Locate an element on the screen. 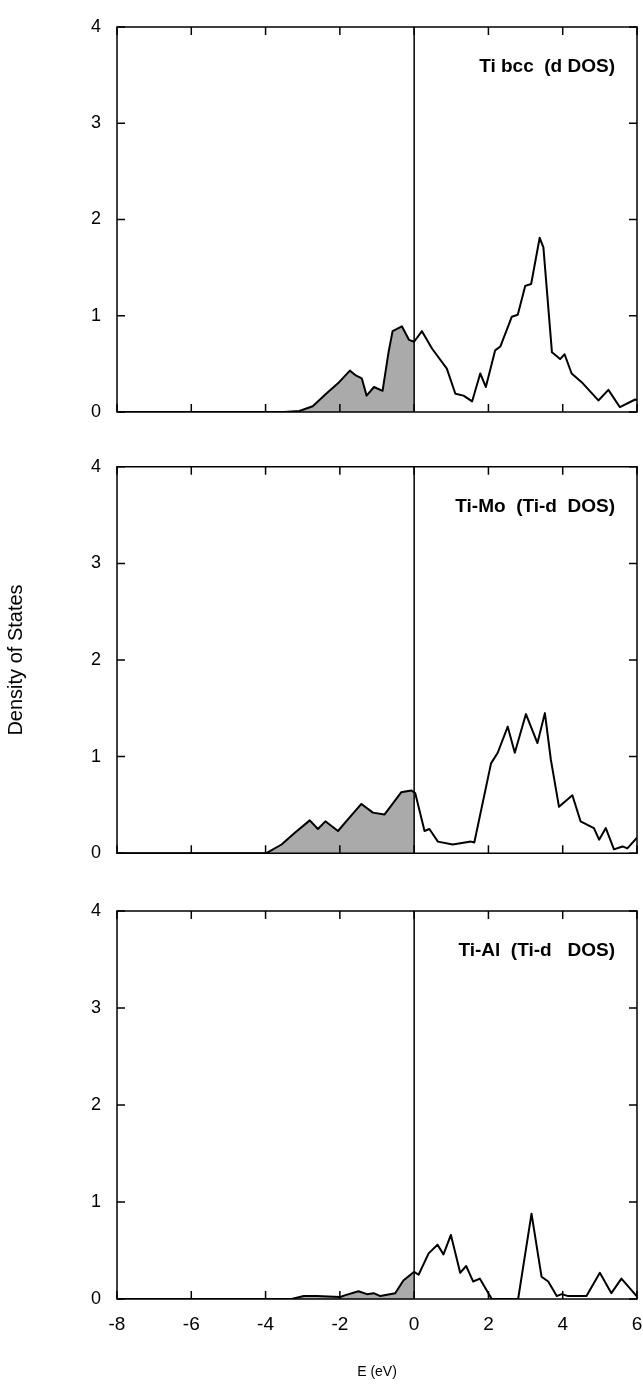 This screenshot has height=1385, width=643. x-tick-label: -8 is located at coordinates (117, 1323).